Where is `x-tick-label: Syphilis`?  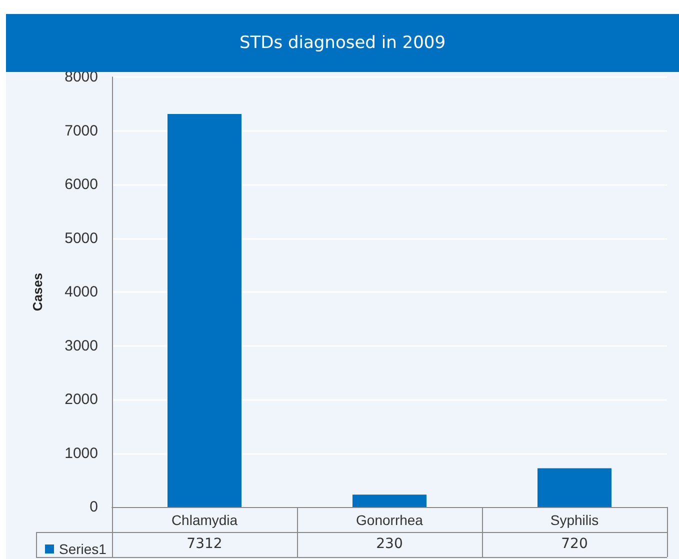 x-tick-label: Syphilis is located at coordinates (574, 520).